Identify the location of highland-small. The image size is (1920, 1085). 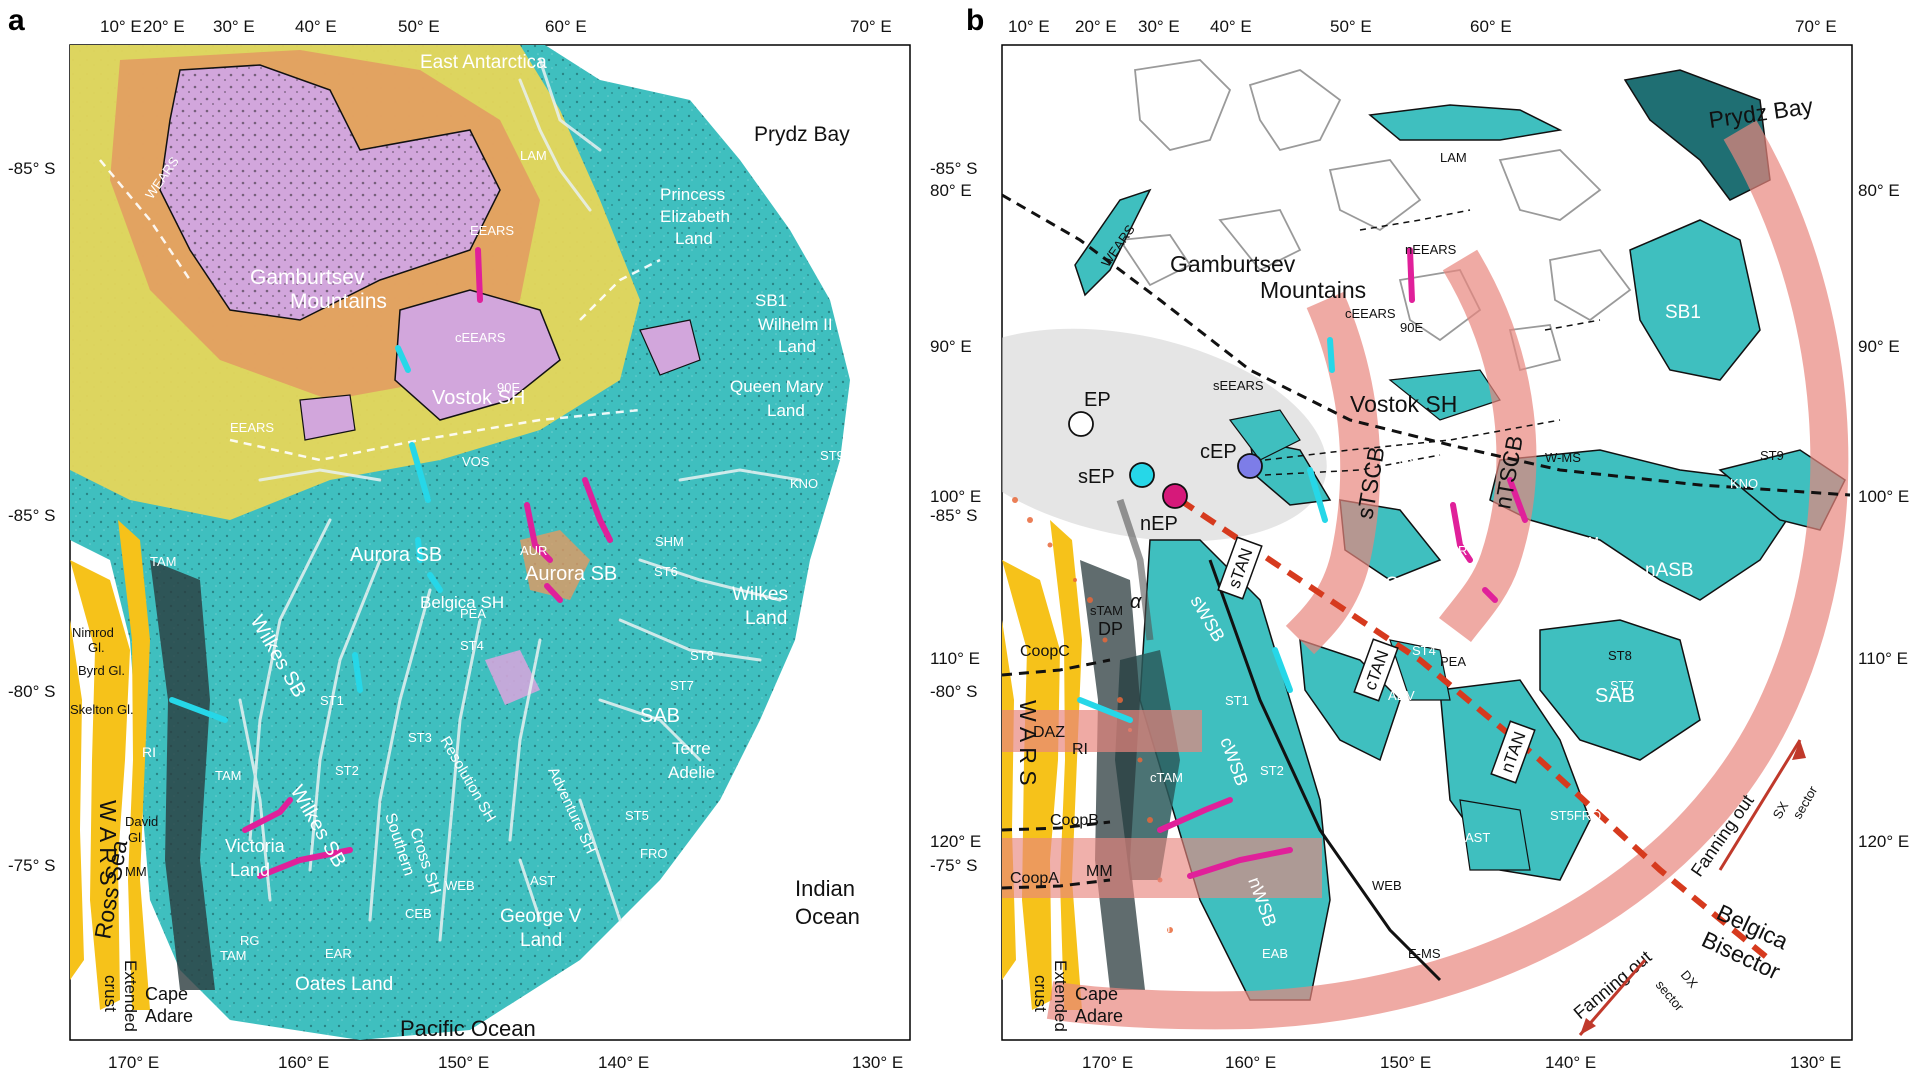
(670, 347).